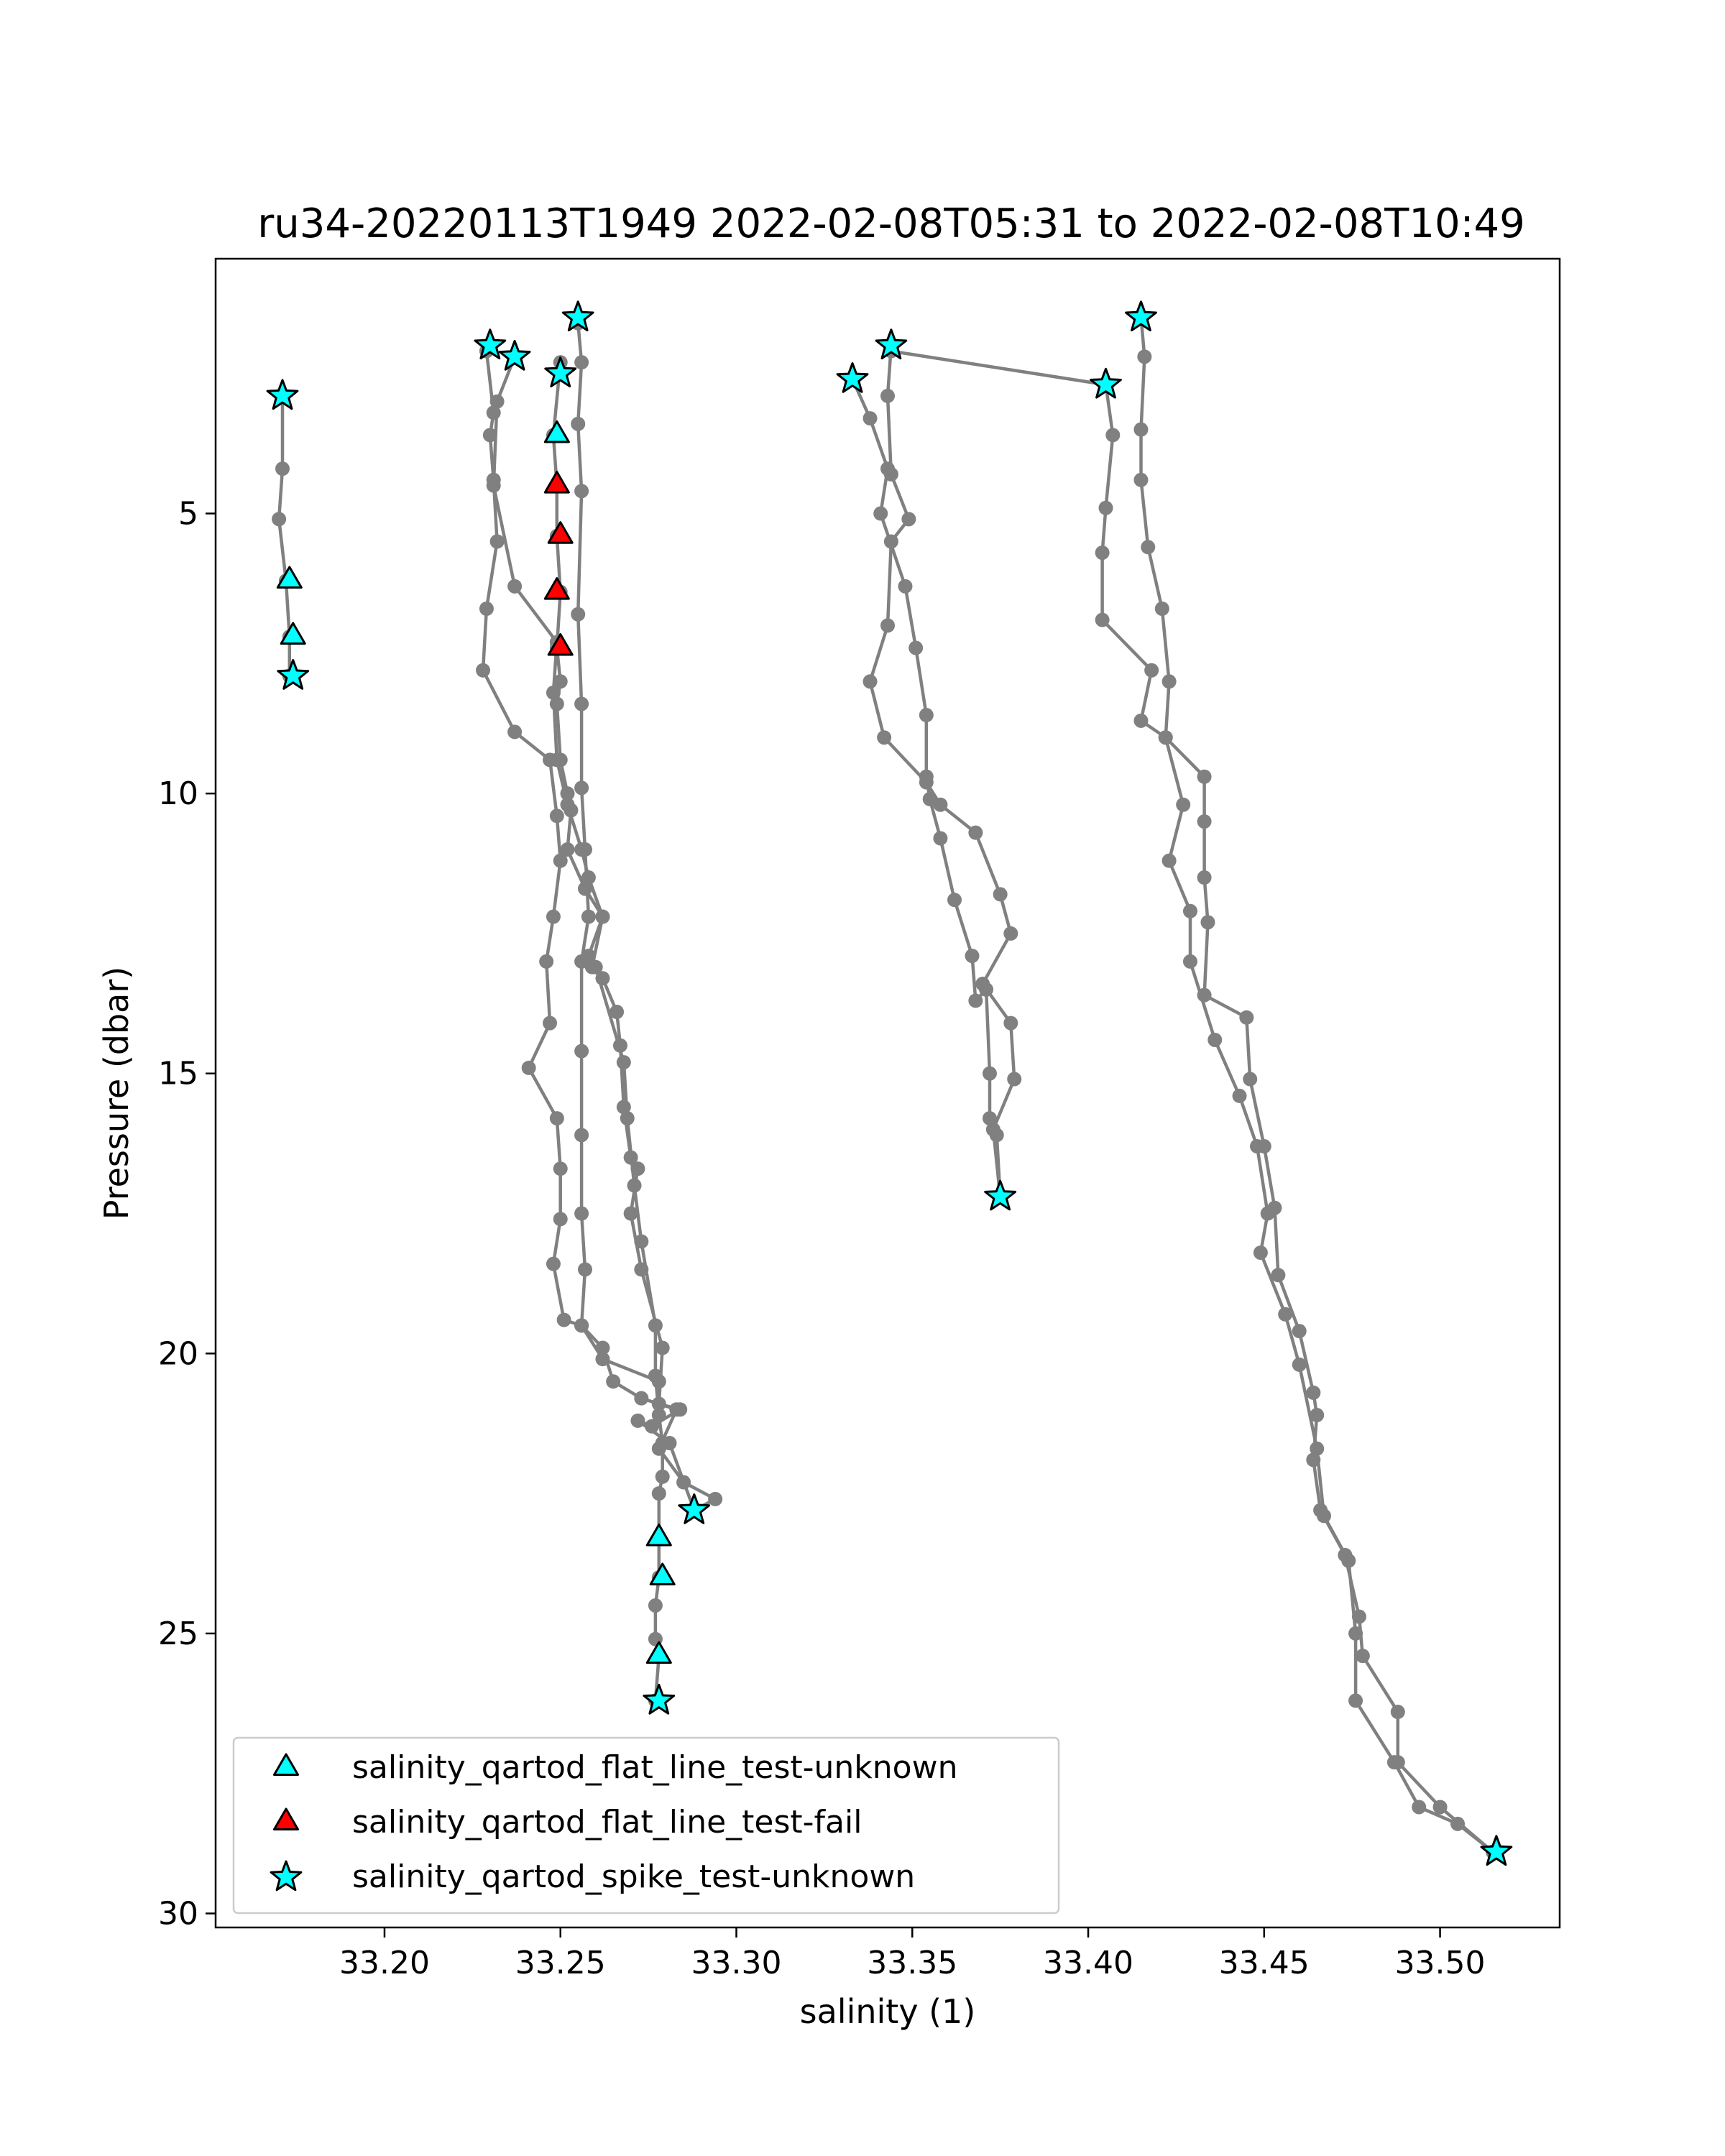 Image resolution: width=1725 pixels, height=2156 pixels. I want to click on legend-label-flat-line-fail: salinity_qartod_flat_line_test-fail, so click(607, 1823).